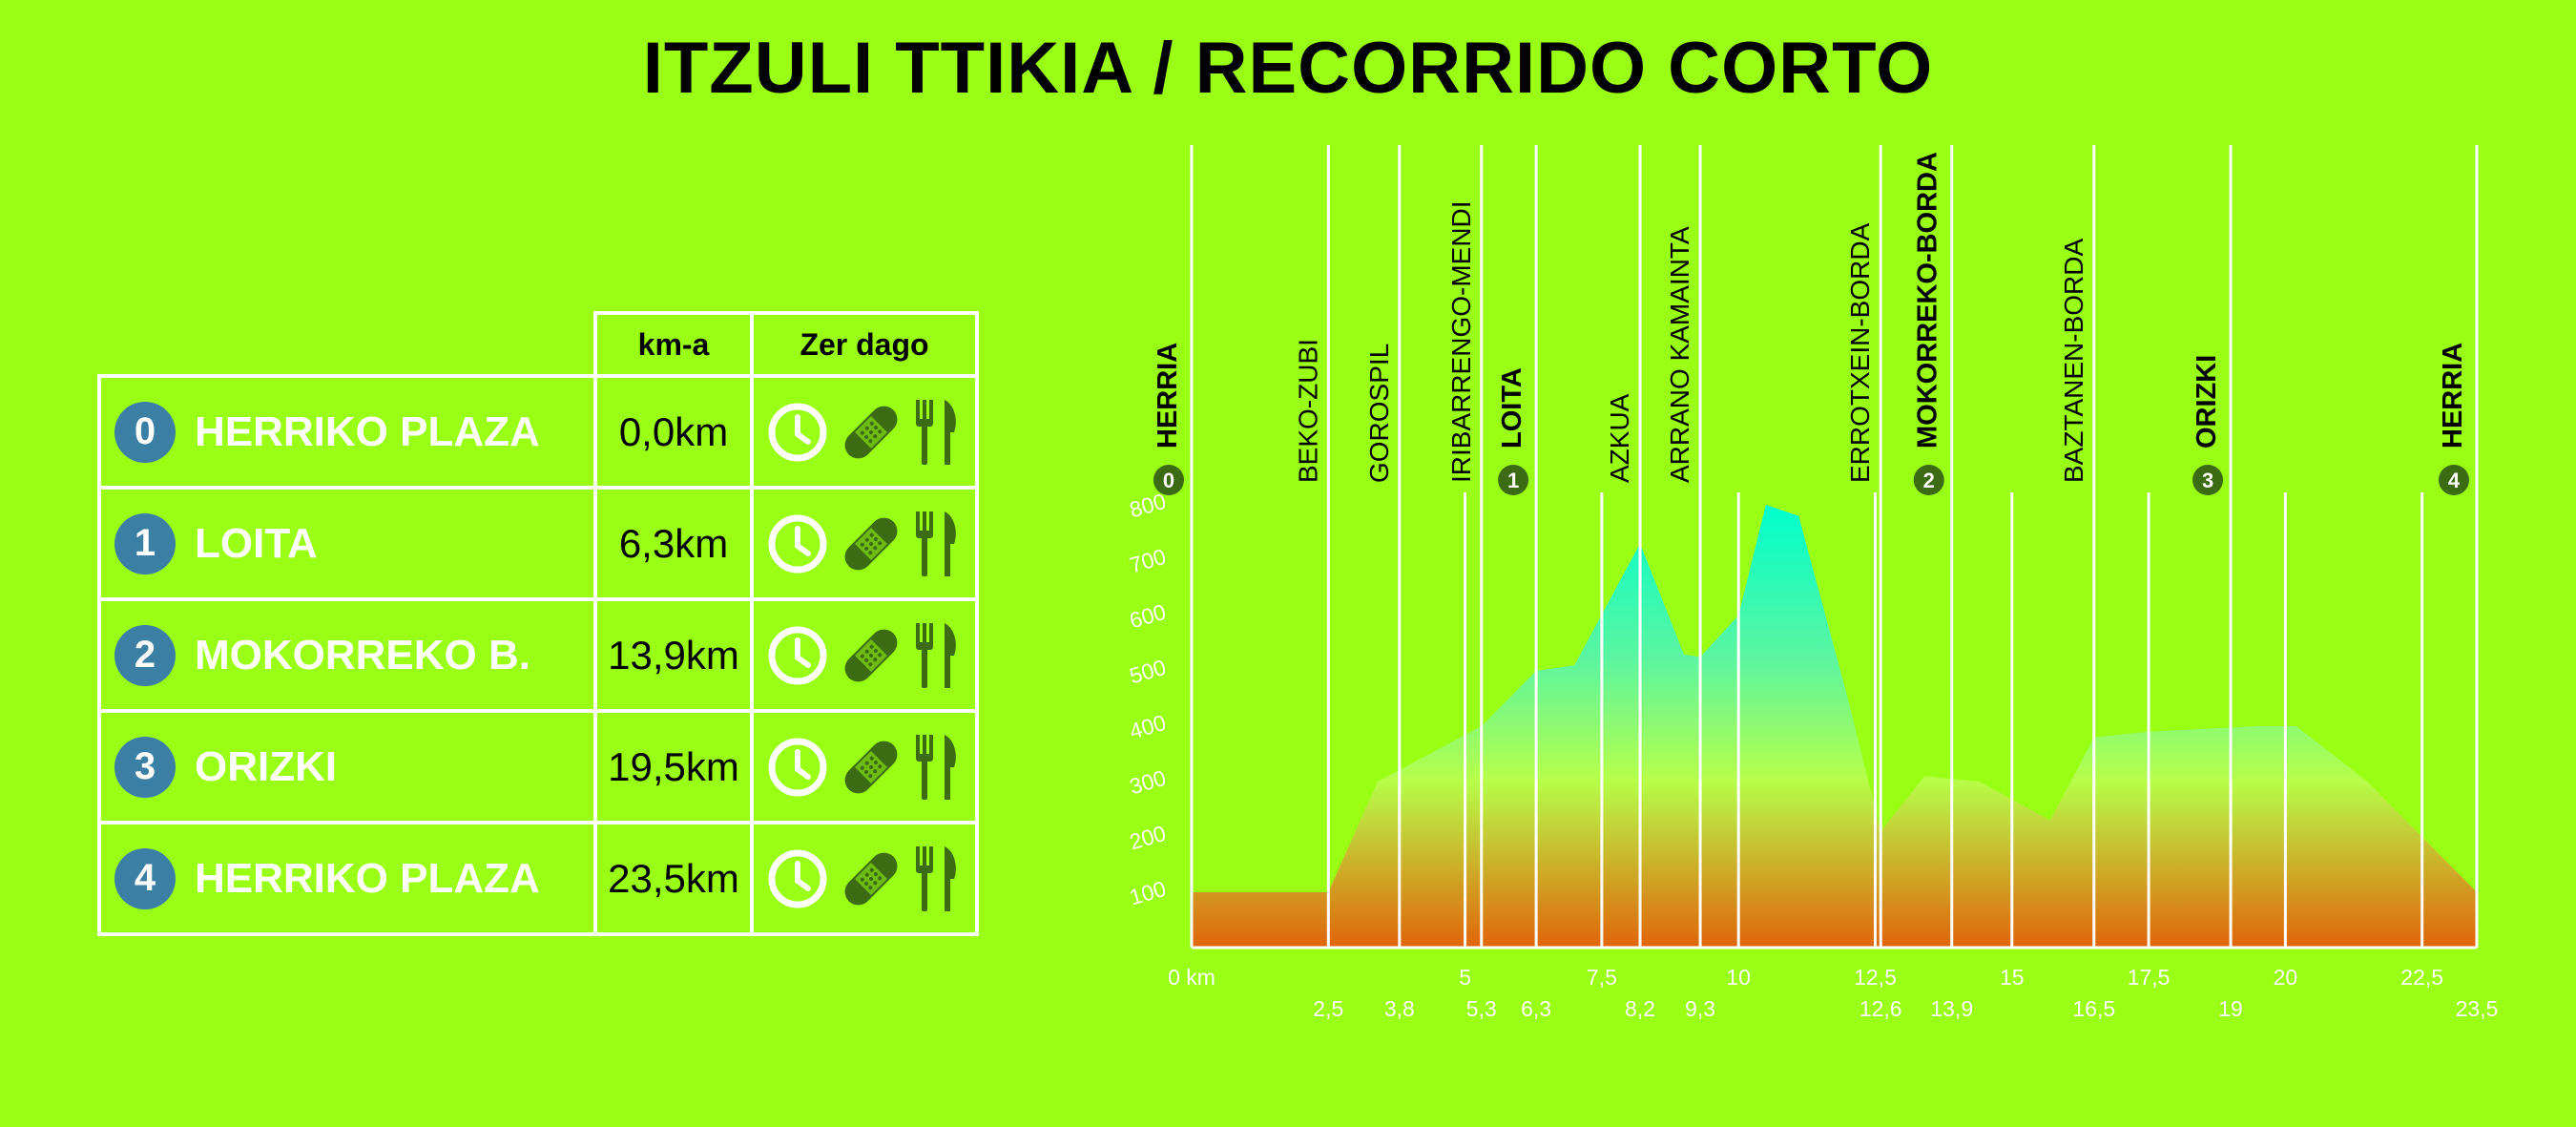 This screenshot has height=1127, width=2576. What do you see at coordinates (864, 344) in the screenshot?
I see `table-header-services: Zer dago` at bounding box center [864, 344].